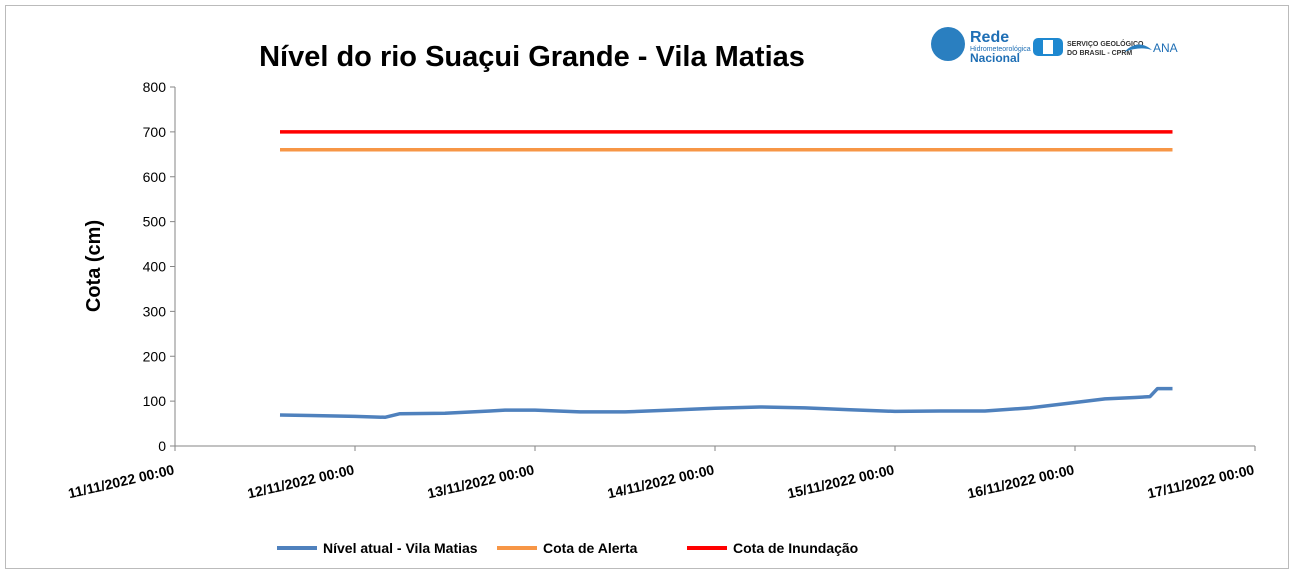 The image size is (1295, 575). Describe the element at coordinates (155, 267) in the screenshot. I see `y-tick-label: 400` at that location.